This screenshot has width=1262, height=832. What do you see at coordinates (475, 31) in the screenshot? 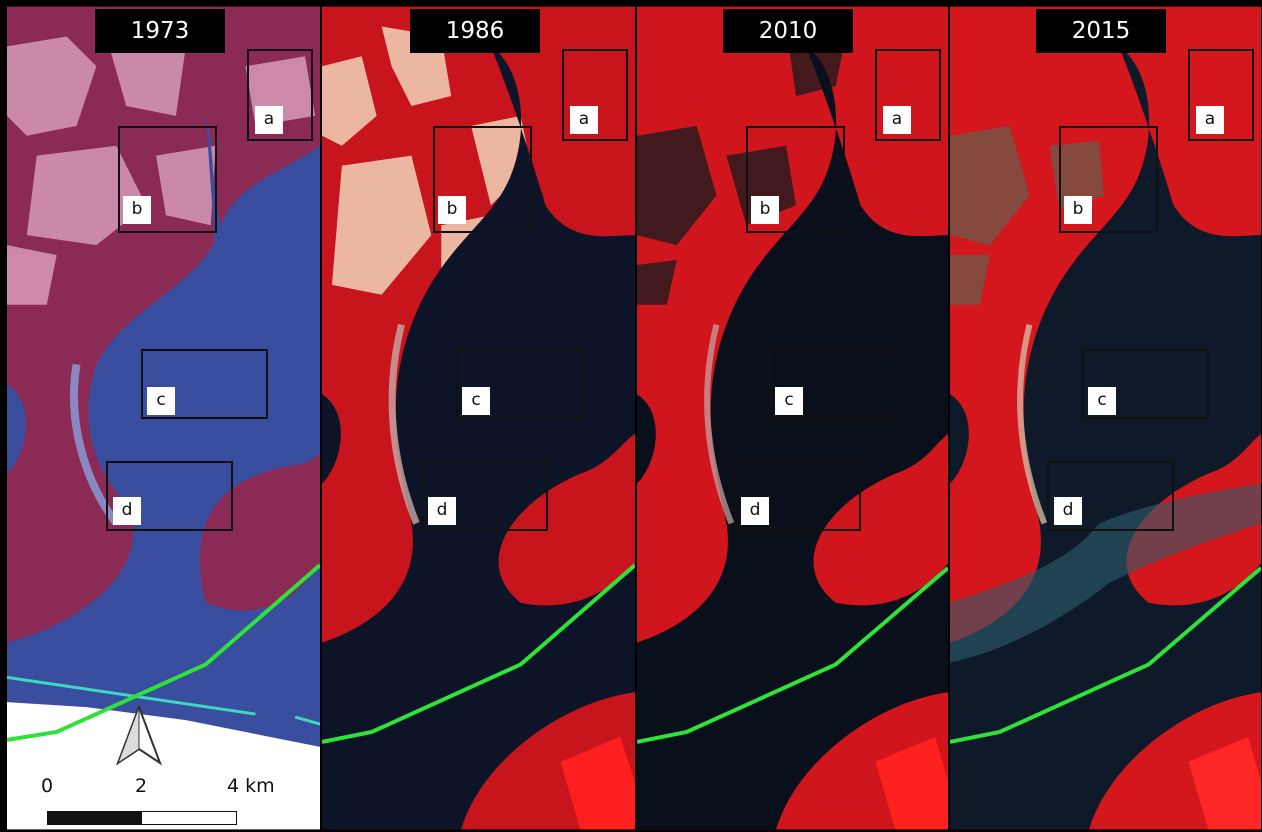
I see `year-label-1986: 1986` at bounding box center [475, 31].